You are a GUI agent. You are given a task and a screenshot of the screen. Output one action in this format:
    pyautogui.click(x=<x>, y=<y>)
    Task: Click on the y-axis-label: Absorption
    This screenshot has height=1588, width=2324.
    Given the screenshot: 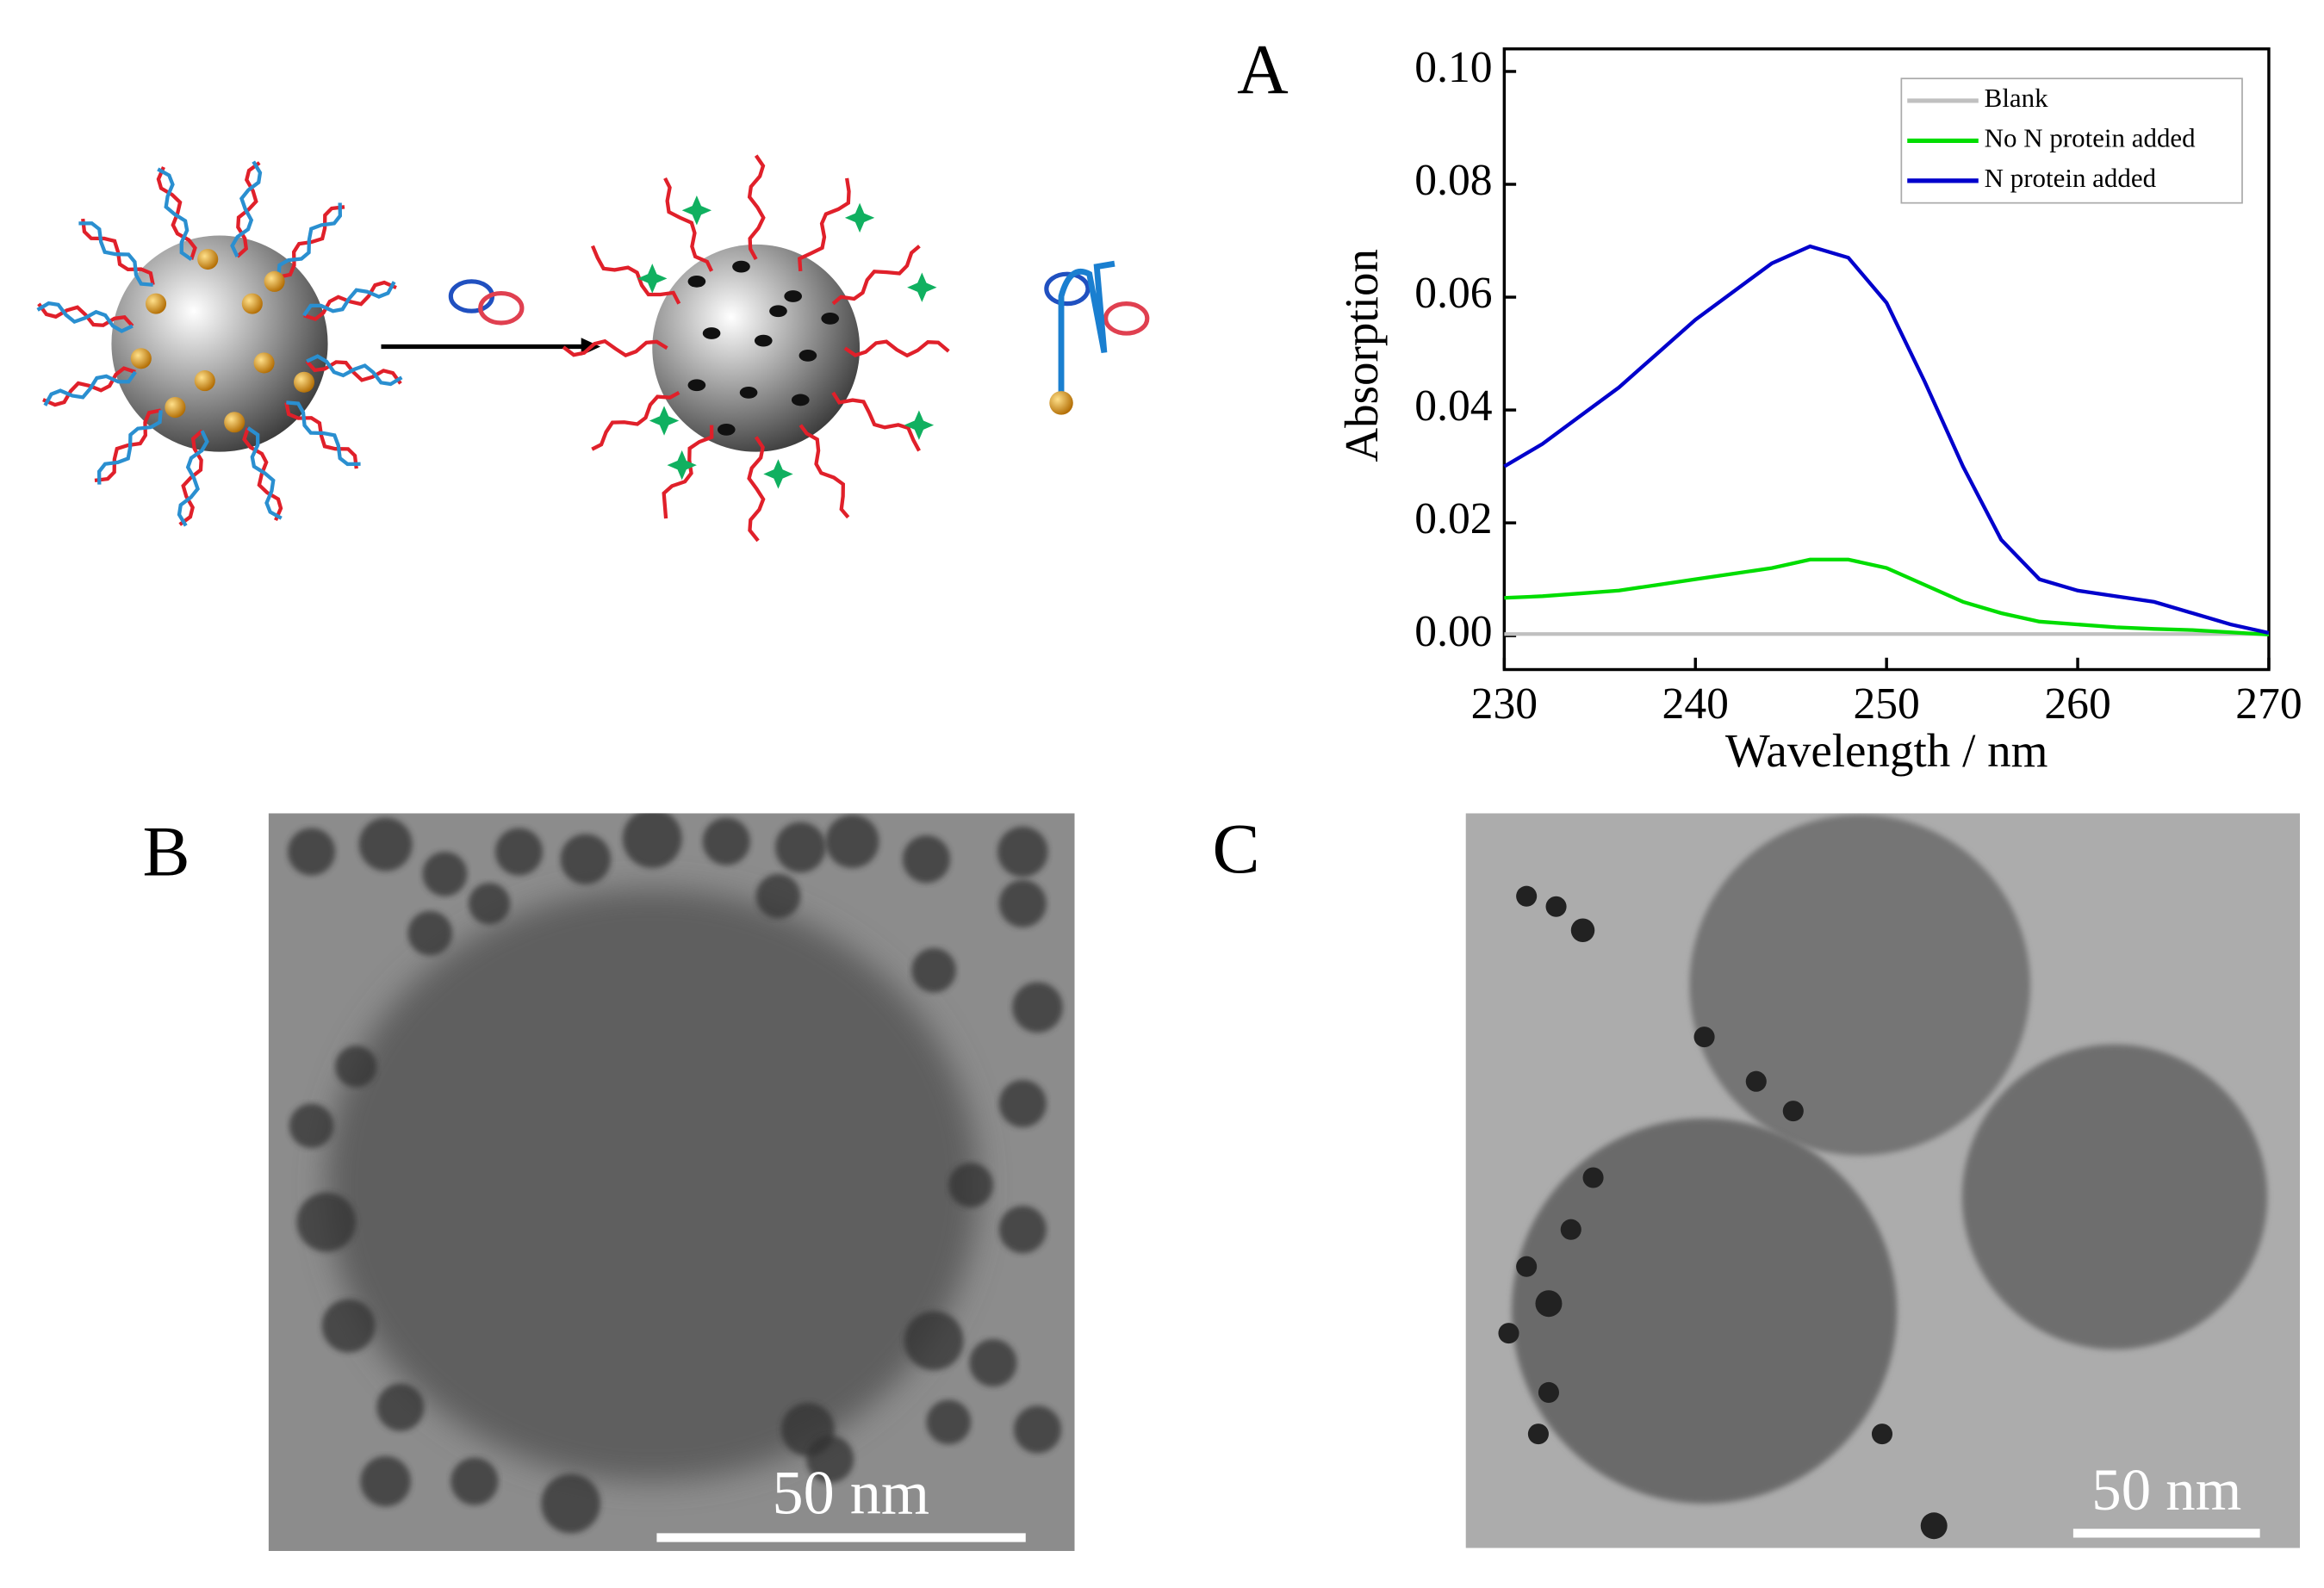 What is the action you would take?
    pyautogui.click(x=1361, y=355)
    